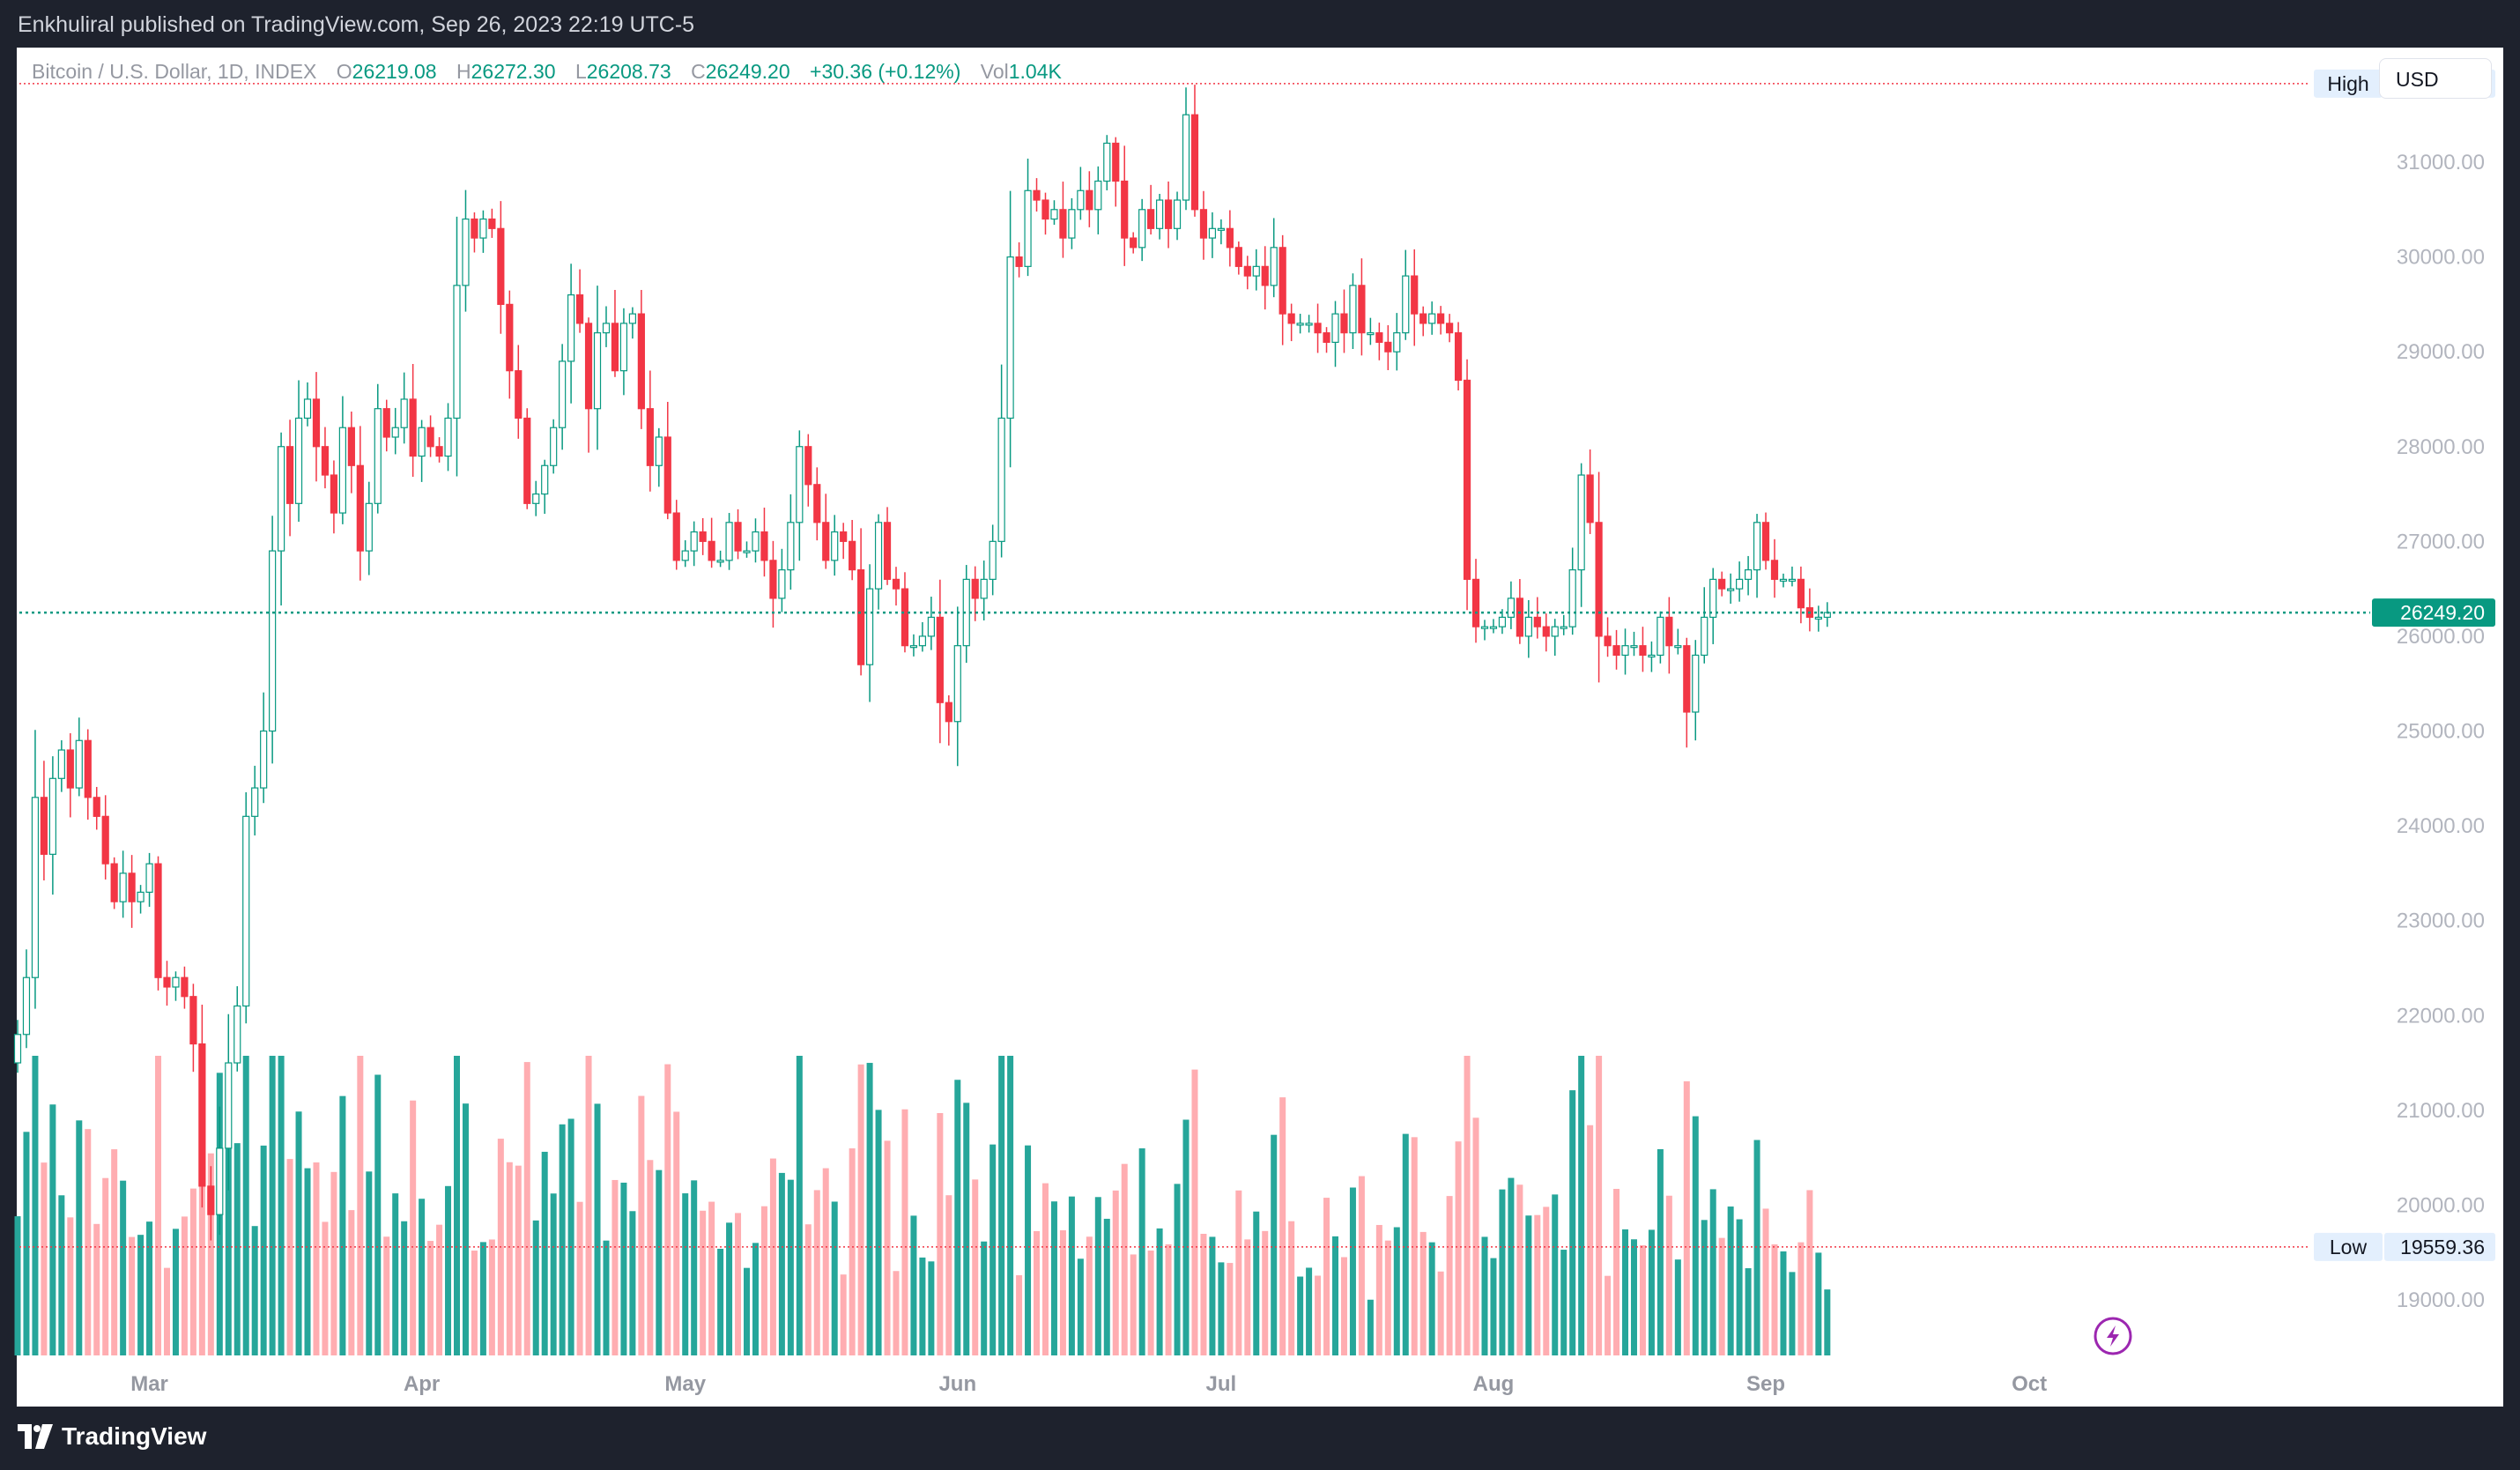  I want to click on symbol-name: Bitcoin / U.S. Dollar, 1D, INDEX, so click(174, 71).